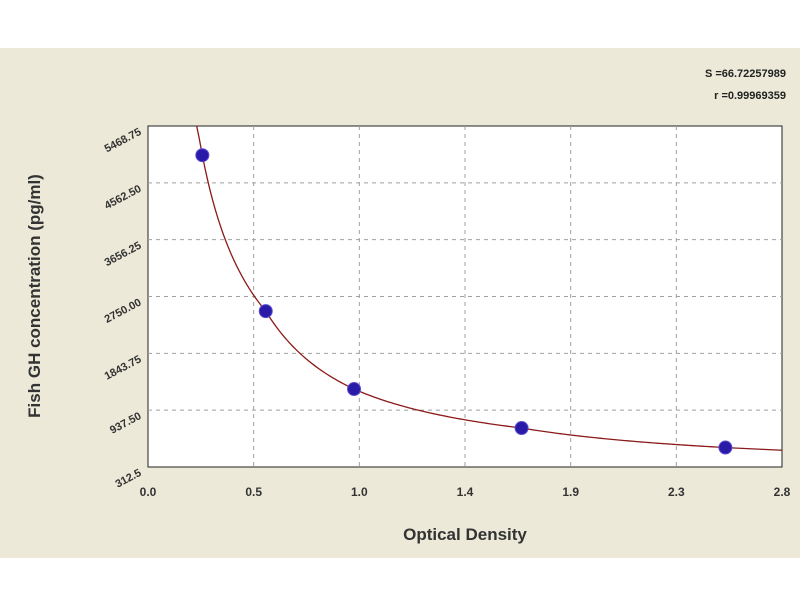 Image resolution: width=800 pixels, height=600 pixels. Describe the element at coordinates (750, 96) in the screenshot. I see `stat-r: r =0.99969359` at that location.